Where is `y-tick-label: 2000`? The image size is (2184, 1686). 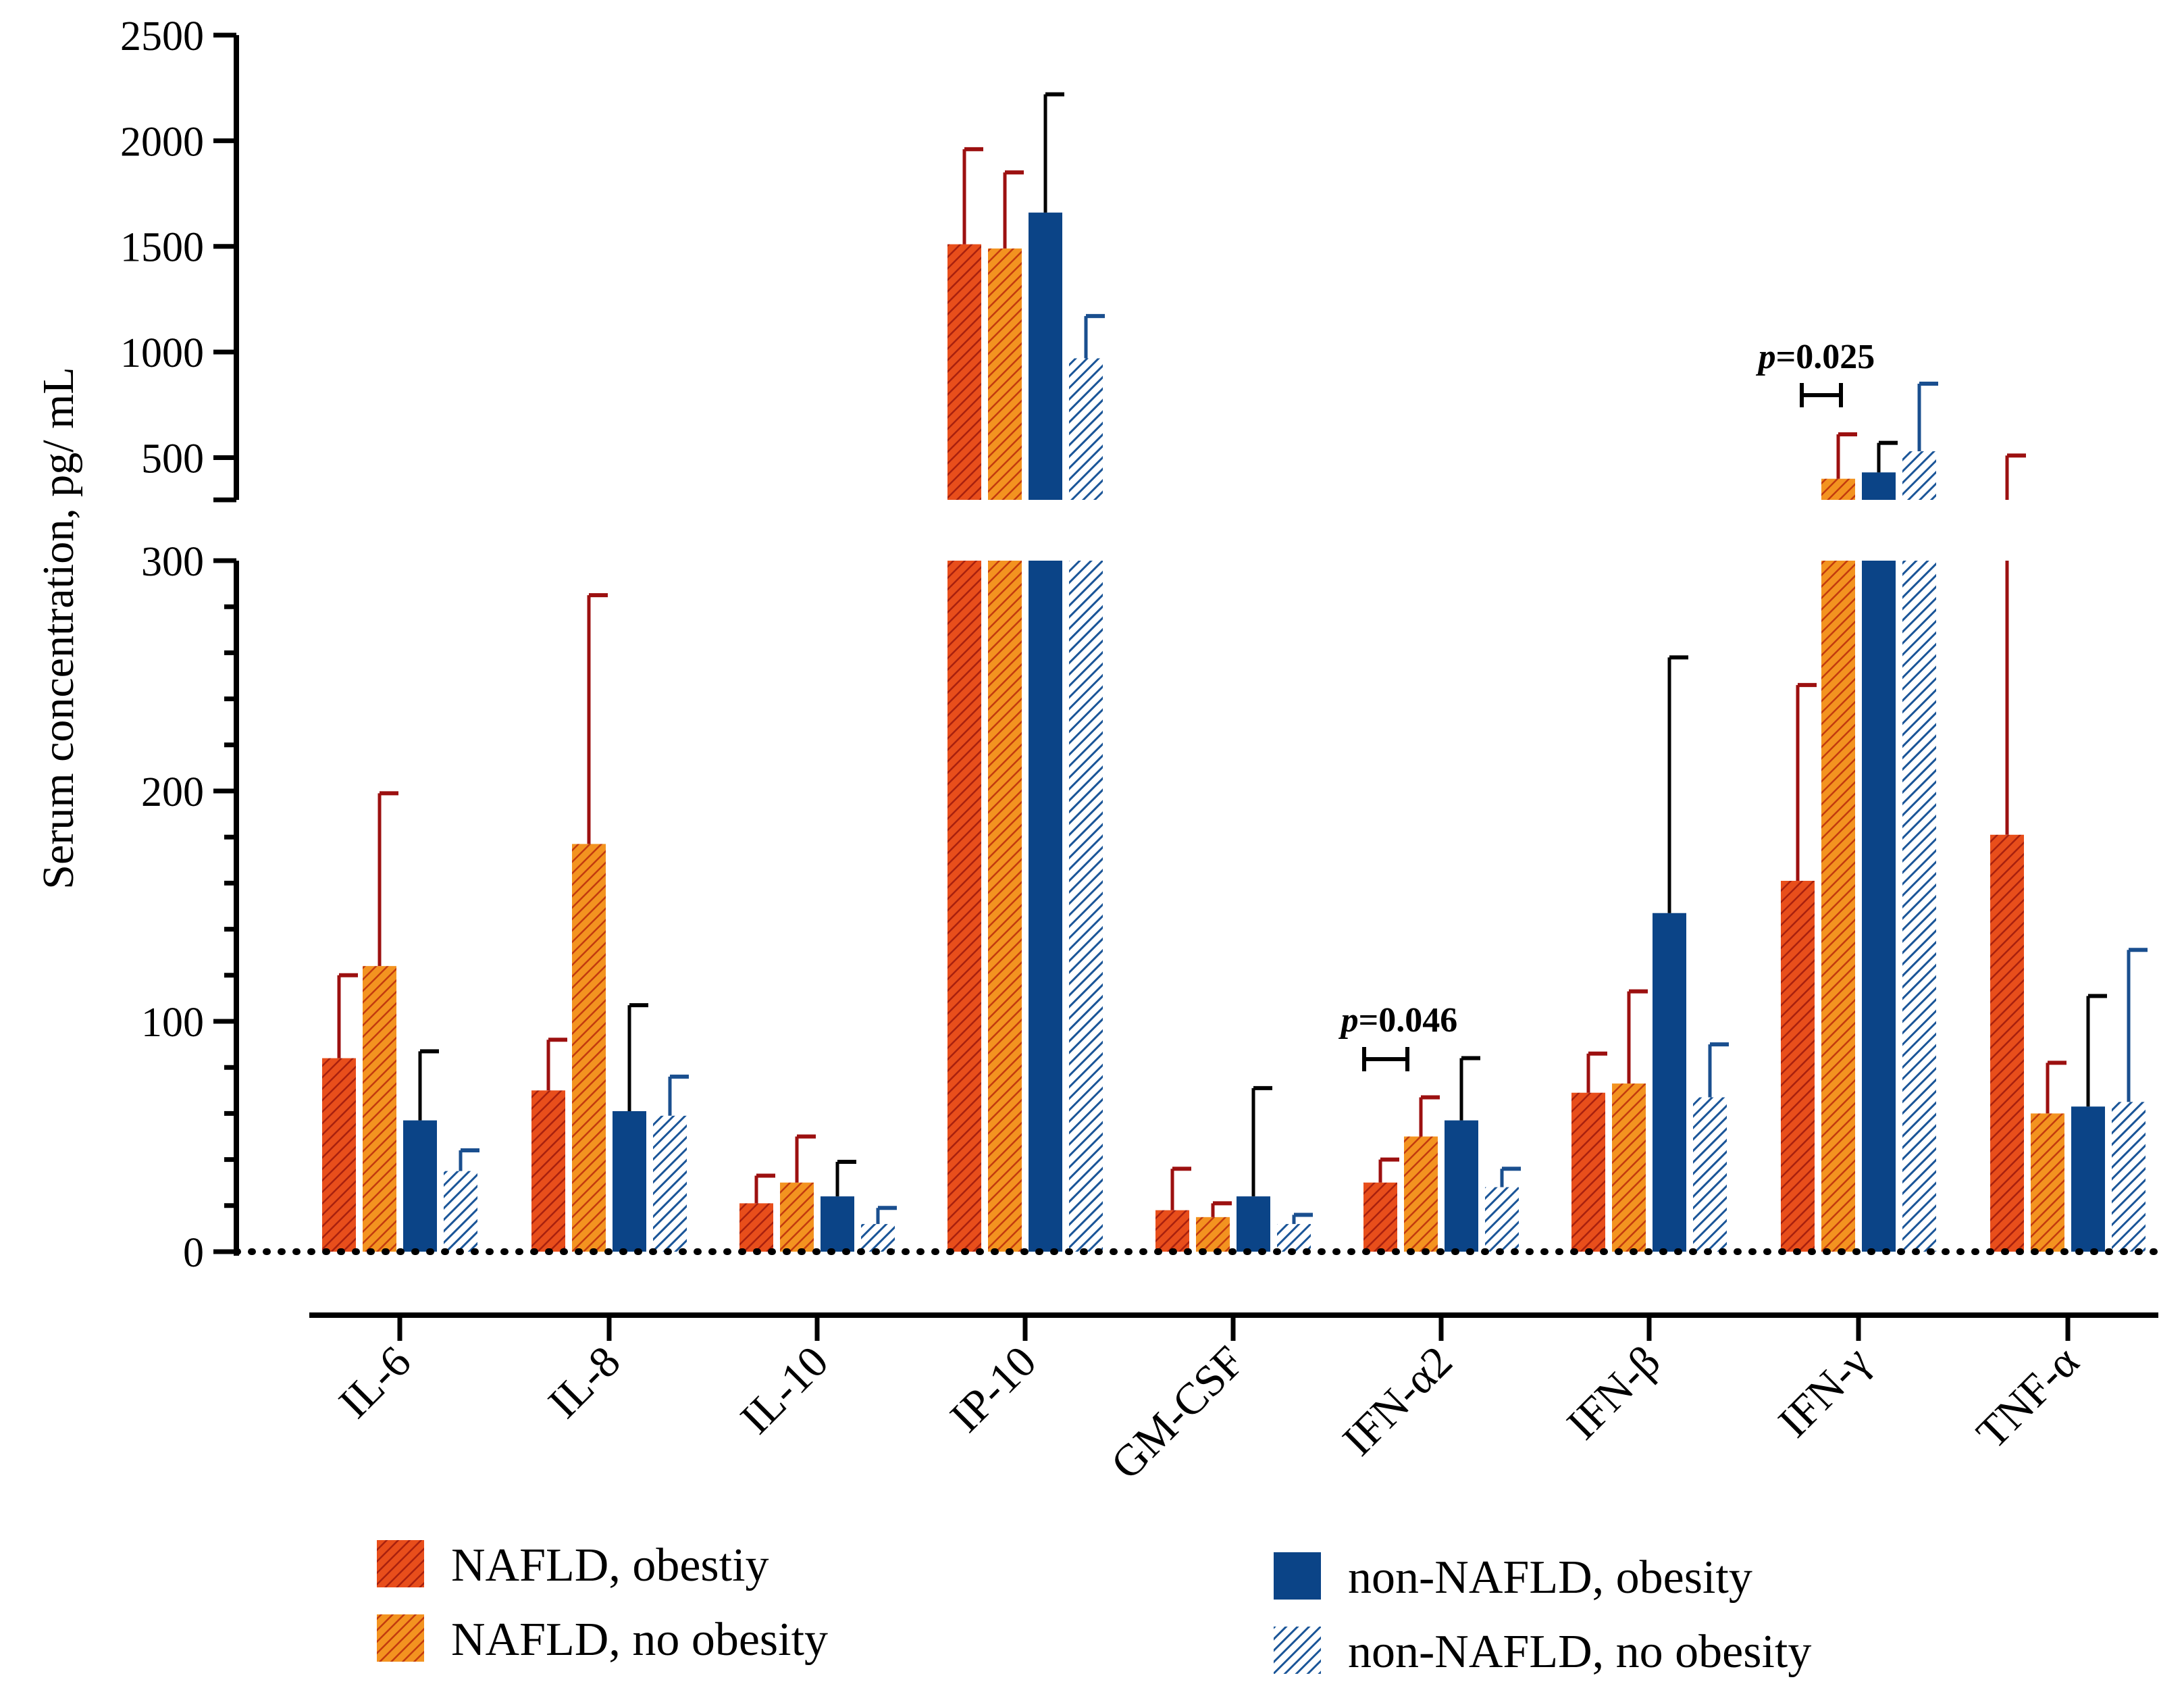 y-tick-label: 2000 is located at coordinates (162, 142).